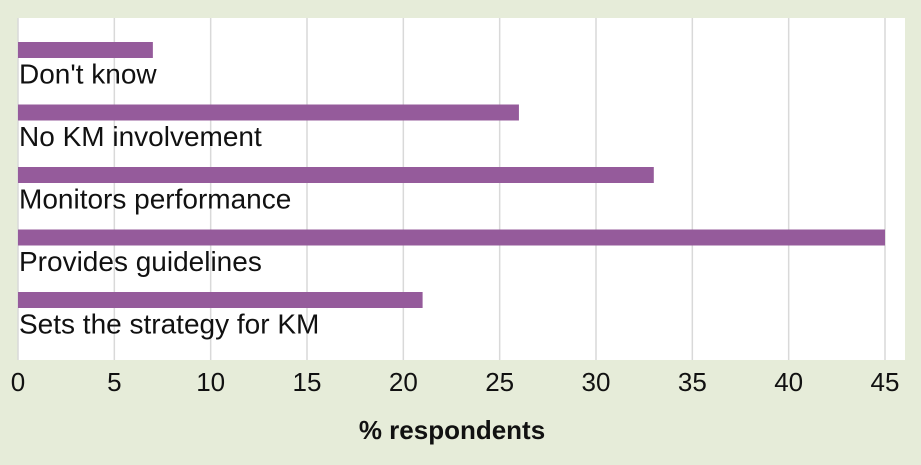 This screenshot has width=921, height=465. What do you see at coordinates (140, 136) in the screenshot?
I see `category-label: No KM involvement` at bounding box center [140, 136].